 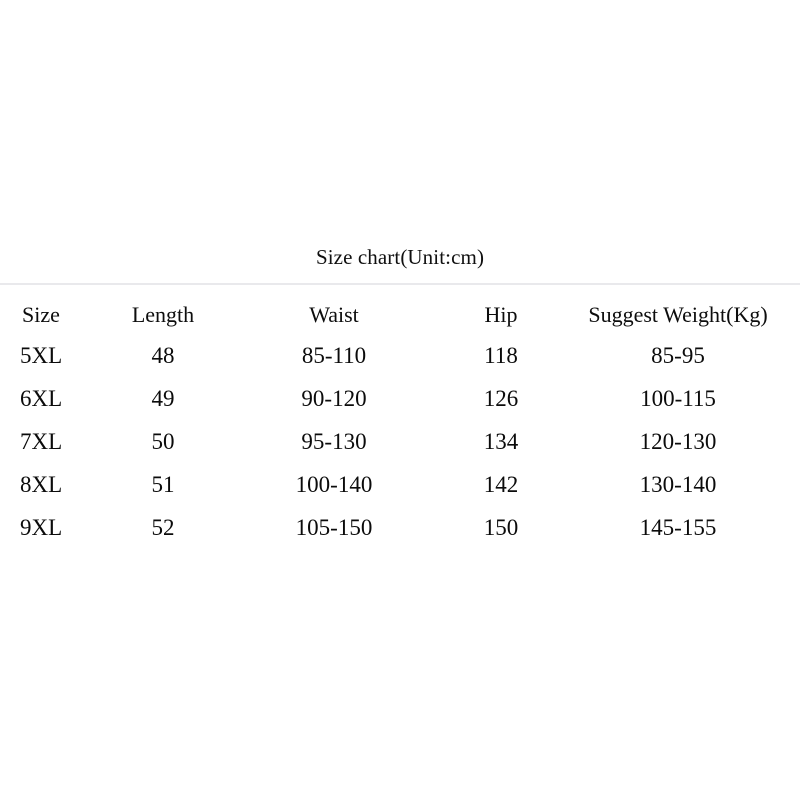 I want to click on cell-hip: 150, so click(x=501, y=527).